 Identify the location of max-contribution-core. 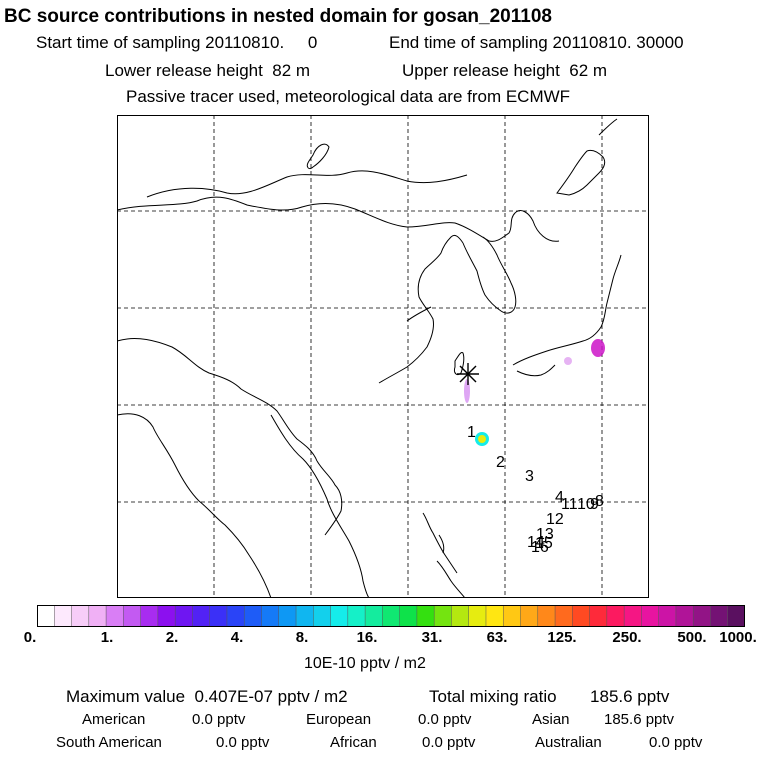
(482, 439).